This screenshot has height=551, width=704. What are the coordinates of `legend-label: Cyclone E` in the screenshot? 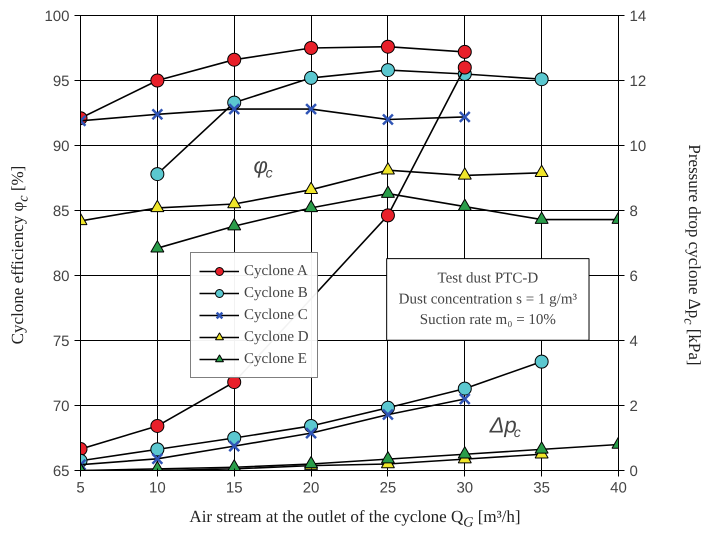 It's located at (275, 359).